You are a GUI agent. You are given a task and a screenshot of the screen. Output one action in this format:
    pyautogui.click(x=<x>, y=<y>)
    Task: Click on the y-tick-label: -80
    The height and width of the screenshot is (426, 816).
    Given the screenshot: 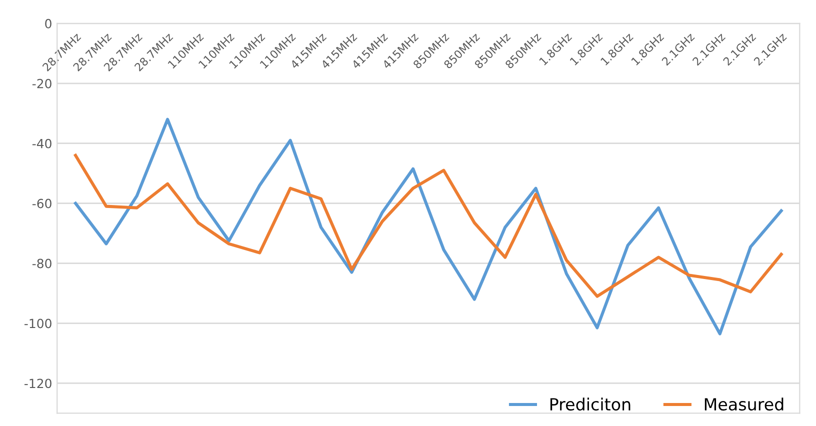 What is the action you would take?
    pyautogui.click(x=42, y=263)
    